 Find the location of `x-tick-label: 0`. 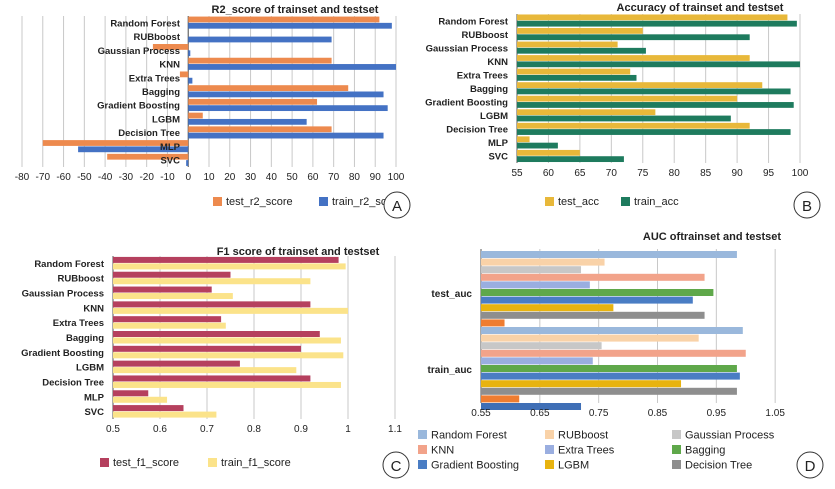

x-tick-label: 0 is located at coordinates (188, 177).